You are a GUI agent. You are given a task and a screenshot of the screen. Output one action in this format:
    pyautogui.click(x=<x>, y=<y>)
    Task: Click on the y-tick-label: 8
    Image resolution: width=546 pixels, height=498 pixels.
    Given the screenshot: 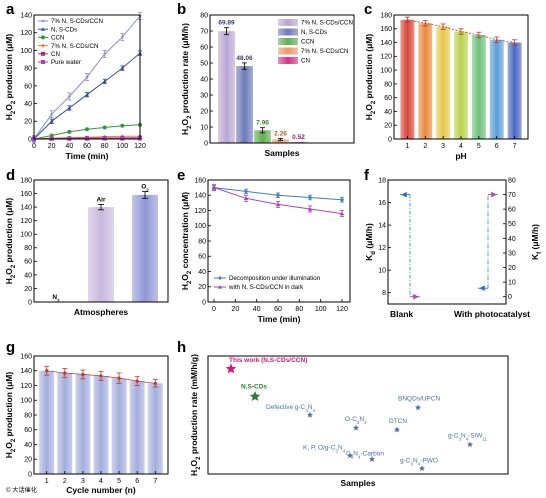 What is the action you would take?
    pyautogui.click(x=384, y=293)
    